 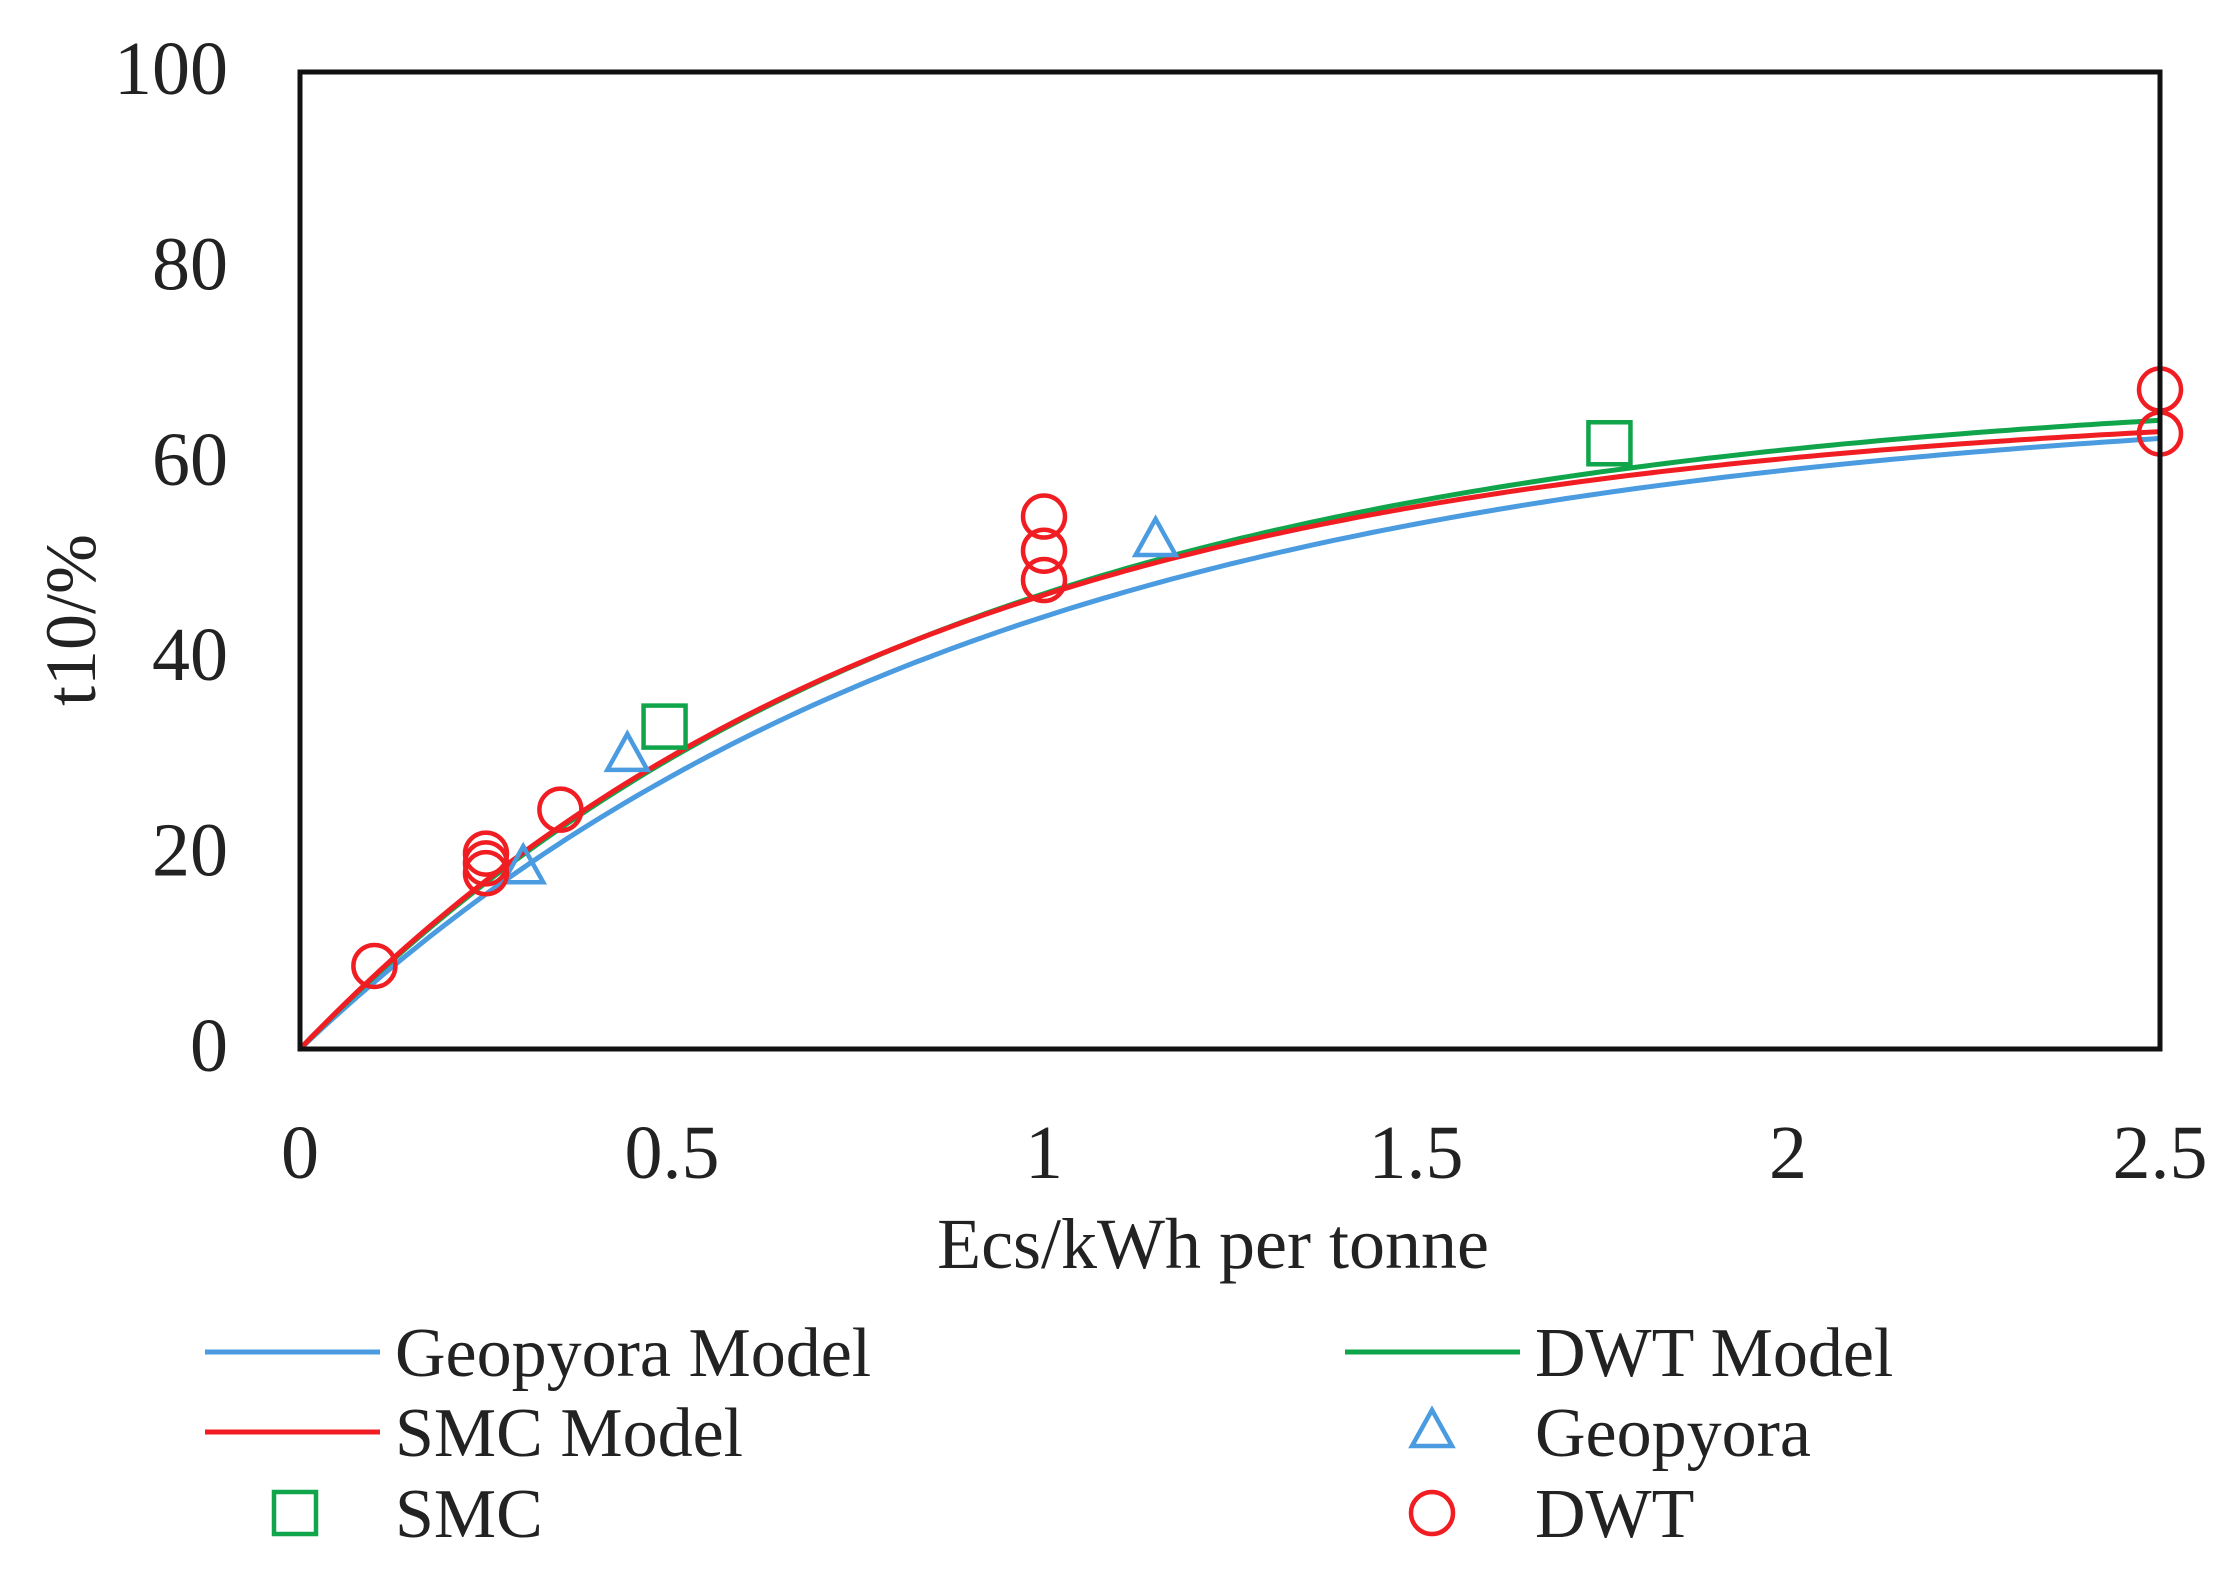 What do you see at coordinates (71, 620) in the screenshot?
I see `y-axis-title: t10/%` at bounding box center [71, 620].